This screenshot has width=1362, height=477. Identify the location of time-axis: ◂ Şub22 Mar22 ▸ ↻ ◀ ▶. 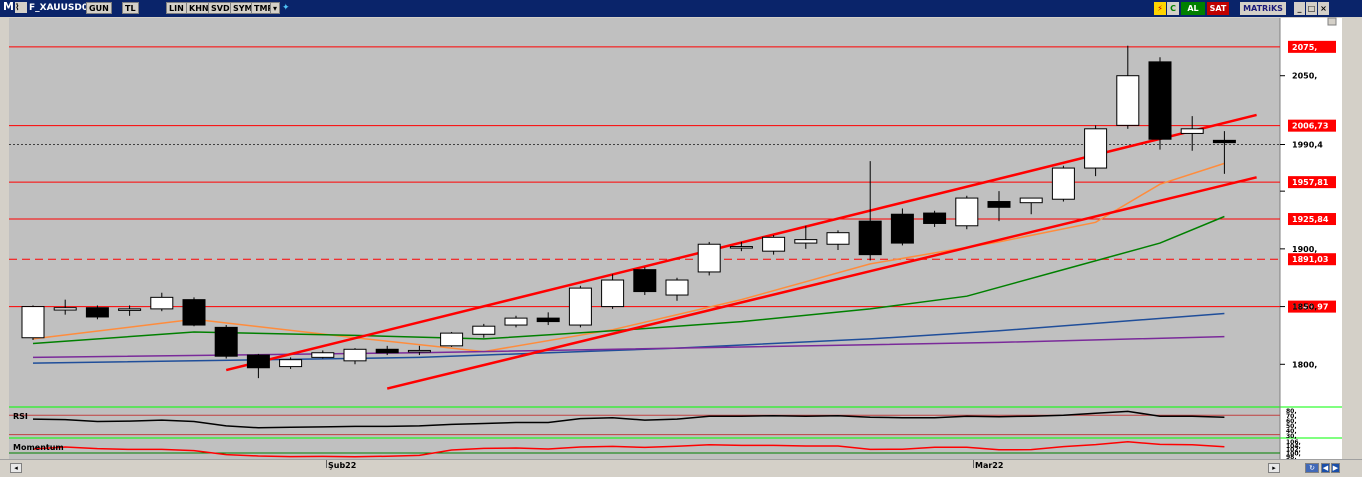
(681, 468).